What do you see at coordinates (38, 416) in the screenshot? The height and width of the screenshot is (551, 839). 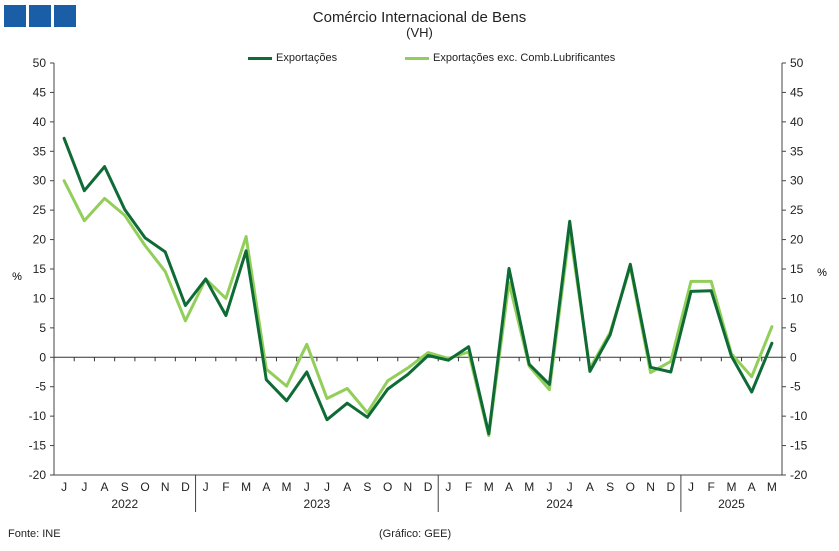 I see `y-tick-label-left: -10` at bounding box center [38, 416].